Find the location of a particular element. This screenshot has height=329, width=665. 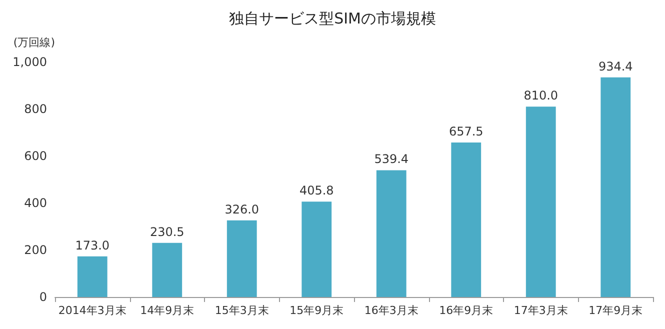

chart-title: 独自サービス型SIMの市場規模 is located at coordinates (332, 19).